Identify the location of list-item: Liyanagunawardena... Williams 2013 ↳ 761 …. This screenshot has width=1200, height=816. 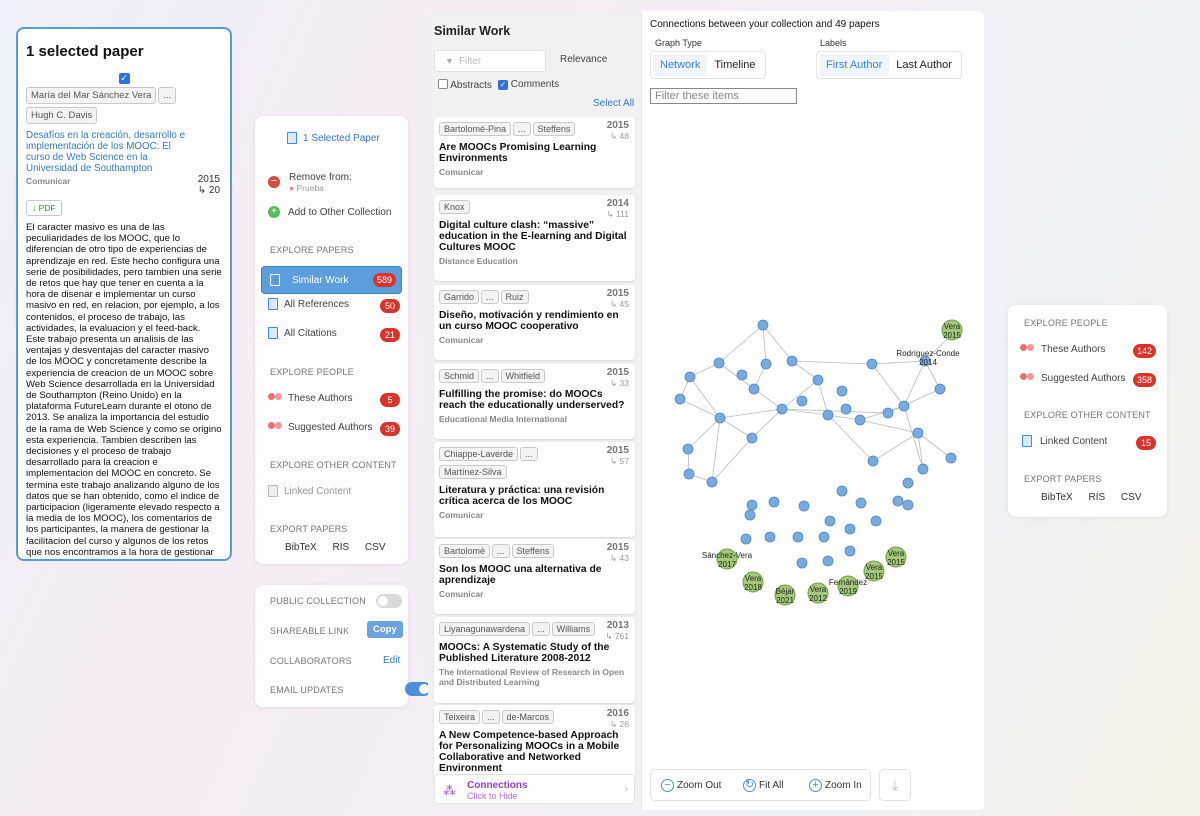
(534, 660).